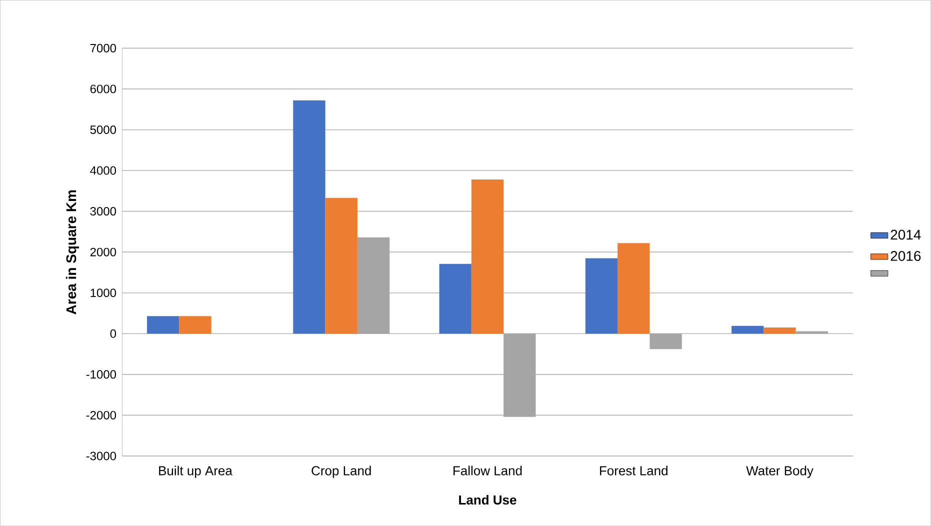 This screenshot has width=931, height=526. Describe the element at coordinates (195, 472) in the screenshot. I see `x-tick-label: Built up Area` at that location.